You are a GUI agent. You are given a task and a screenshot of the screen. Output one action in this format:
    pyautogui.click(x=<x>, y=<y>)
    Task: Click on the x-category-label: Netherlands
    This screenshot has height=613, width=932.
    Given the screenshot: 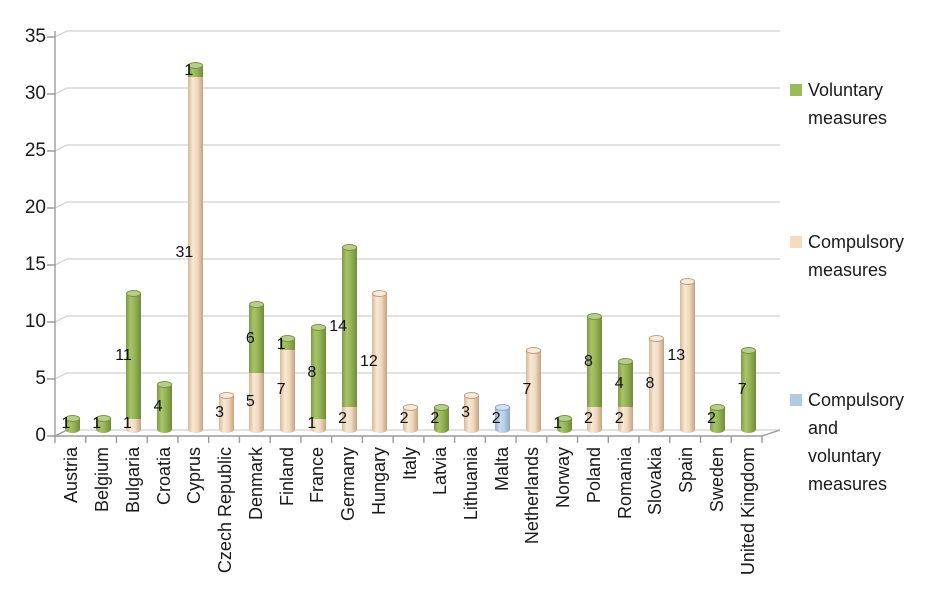 What is the action you would take?
    pyautogui.click(x=532, y=496)
    